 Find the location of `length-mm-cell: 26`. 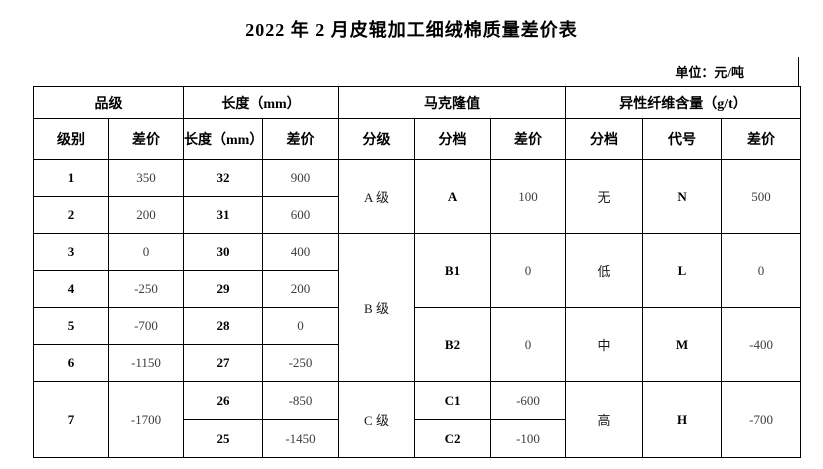

length-mm-cell: 26 is located at coordinates (223, 400).